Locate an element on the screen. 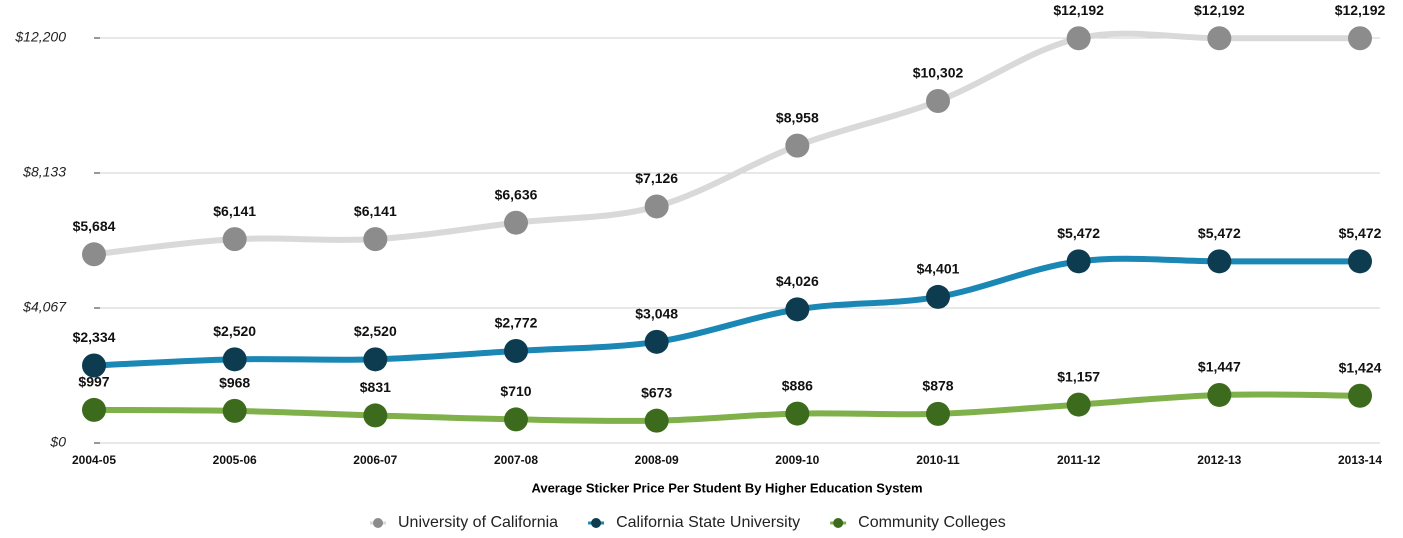 This screenshot has width=1403, height=538. data-label: $831 is located at coordinates (375, 387).